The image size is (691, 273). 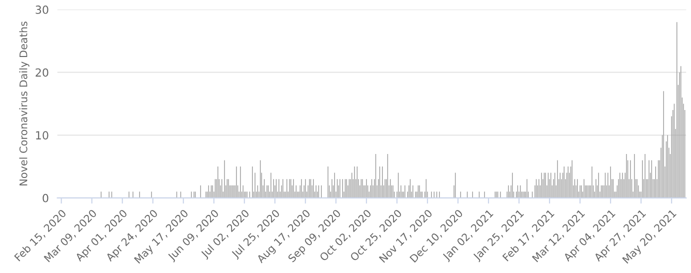 I want to click on y-axis-title: Novel Coronavirus Daily Deaths, so click(x=24, y=104).